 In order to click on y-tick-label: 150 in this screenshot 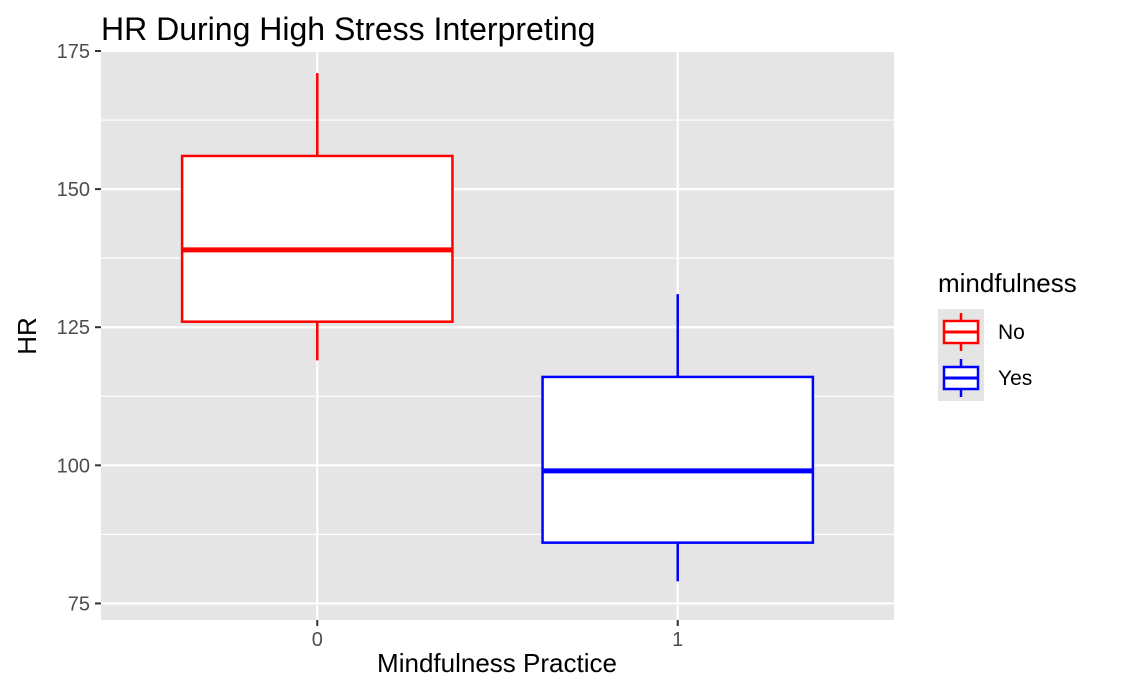, I will do `click(73, 190)`.